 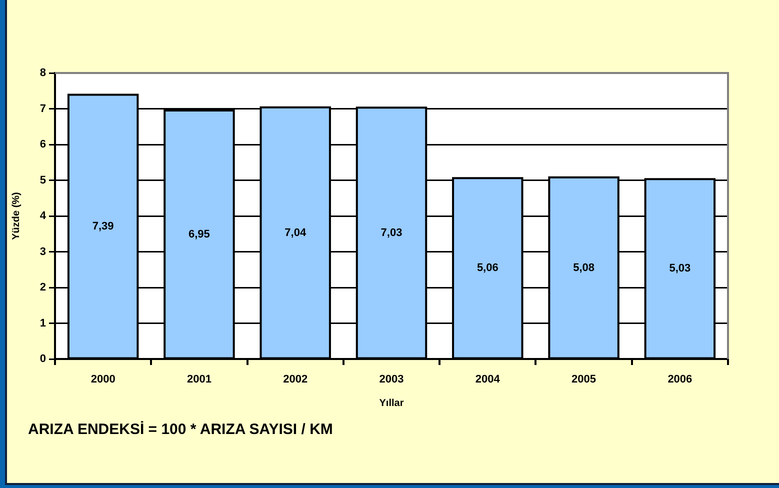 I want to click on y-tick-label: 5, so click(x=43, y=180).